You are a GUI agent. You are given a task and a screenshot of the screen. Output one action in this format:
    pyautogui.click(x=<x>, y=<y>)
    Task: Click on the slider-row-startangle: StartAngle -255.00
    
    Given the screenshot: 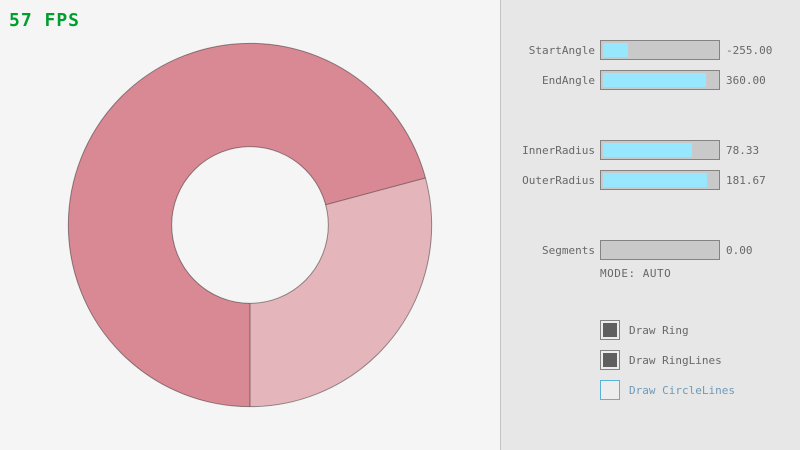 What is the action you would take?
    pyautogui.click(x=650, y=50)
    